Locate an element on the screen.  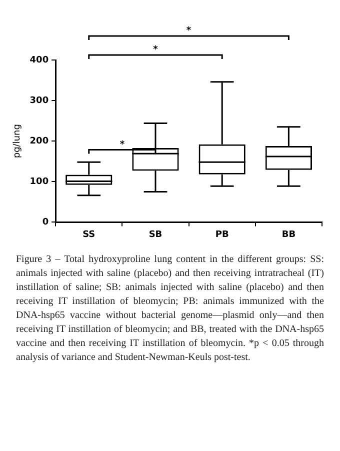
x-tick-label: SB is located at coordinates (155, 235).